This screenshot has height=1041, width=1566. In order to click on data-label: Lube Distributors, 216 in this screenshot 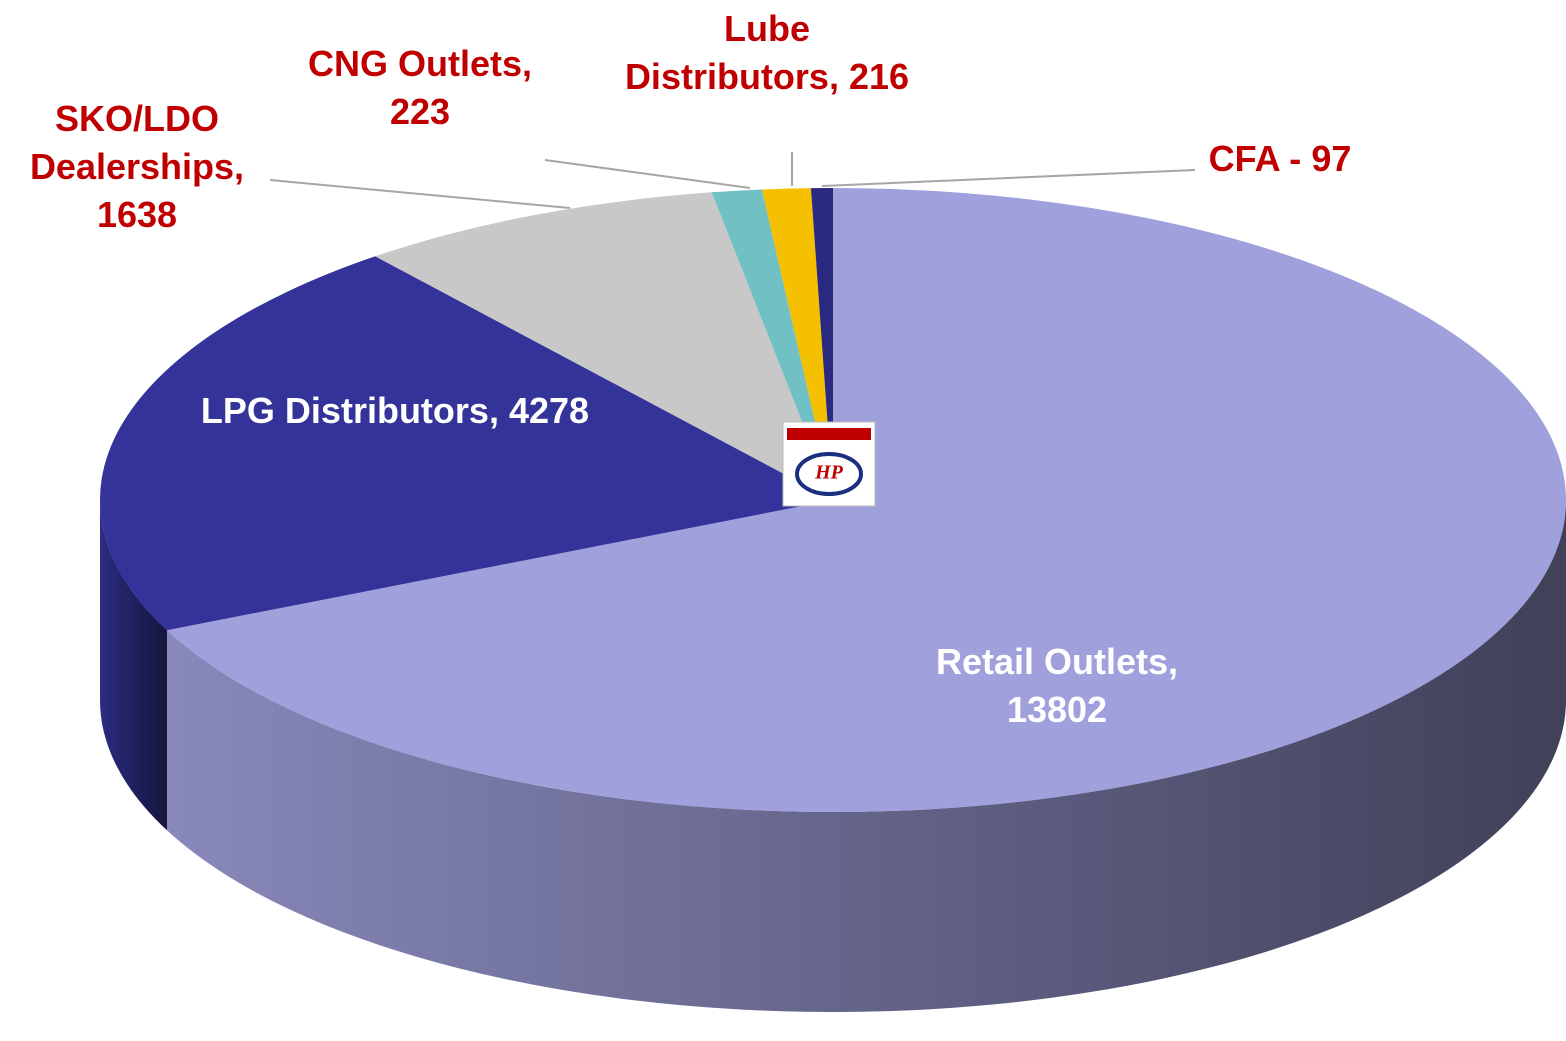, I will do `click(767, 53)`.